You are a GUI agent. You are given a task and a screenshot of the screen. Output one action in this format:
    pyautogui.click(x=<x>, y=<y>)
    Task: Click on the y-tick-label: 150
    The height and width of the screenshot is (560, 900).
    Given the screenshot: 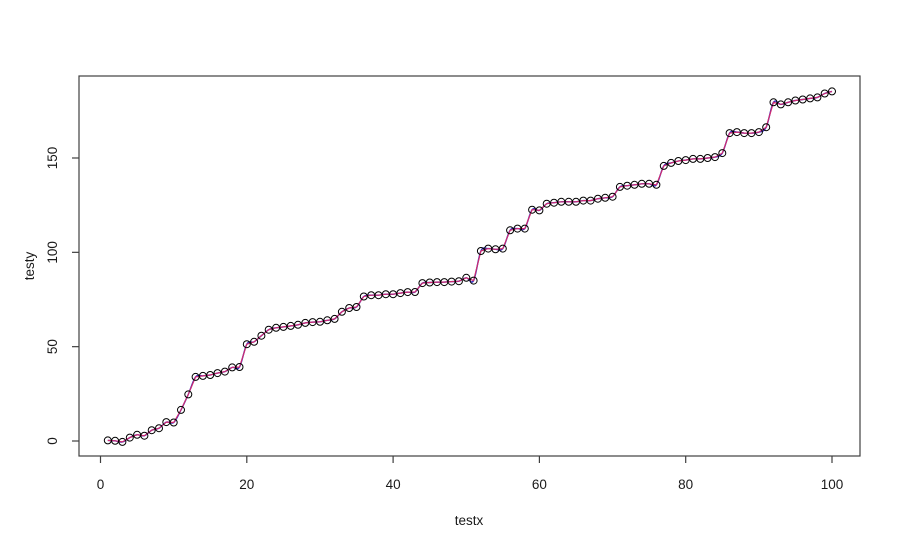 What is the action you would take?
    pyautogui.click(x=52, y=158)
    